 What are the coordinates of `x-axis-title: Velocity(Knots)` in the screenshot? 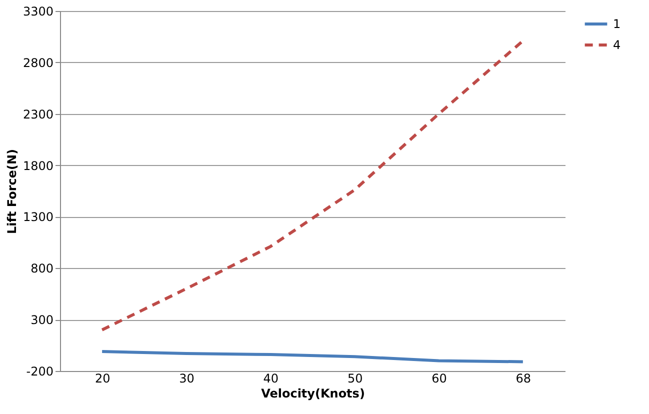 It's located at (313, 393).